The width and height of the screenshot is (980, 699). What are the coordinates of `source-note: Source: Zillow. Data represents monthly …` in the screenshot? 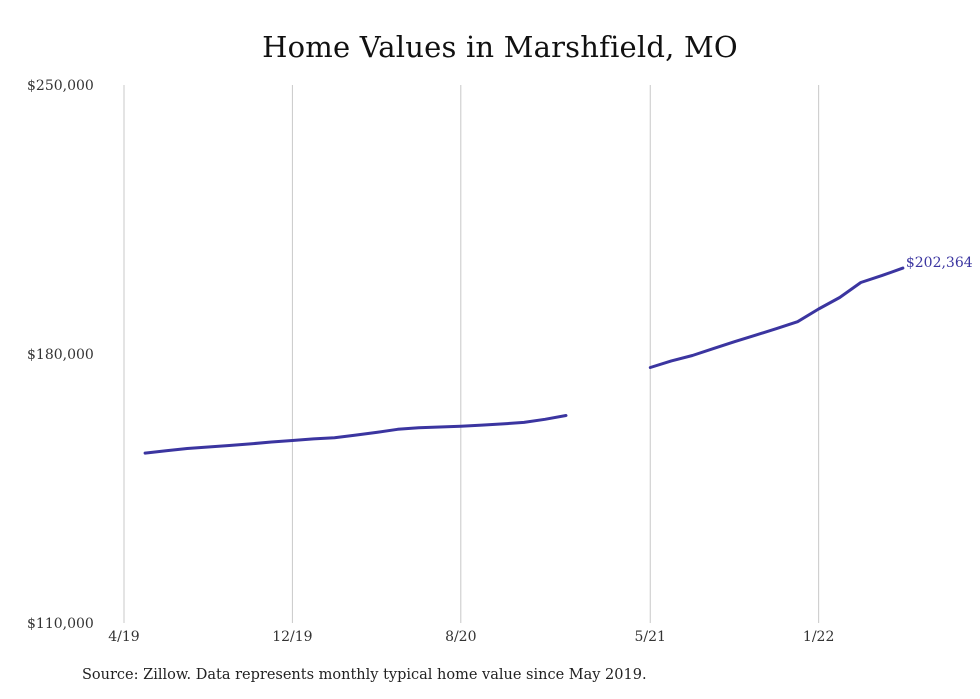 It's located at (364, 675).